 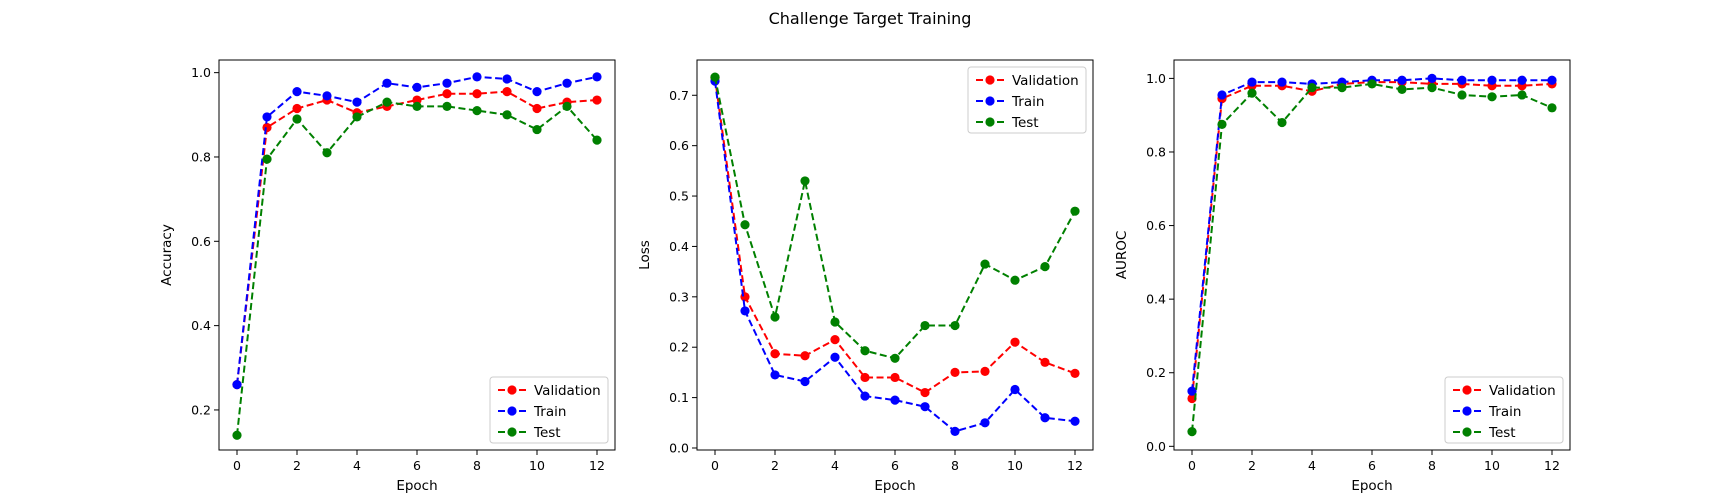 What do you see at coordinates (1156, 372) in the screenshot?
I see `y-tick-label: 0.2` at bounding box center [1156, 372].